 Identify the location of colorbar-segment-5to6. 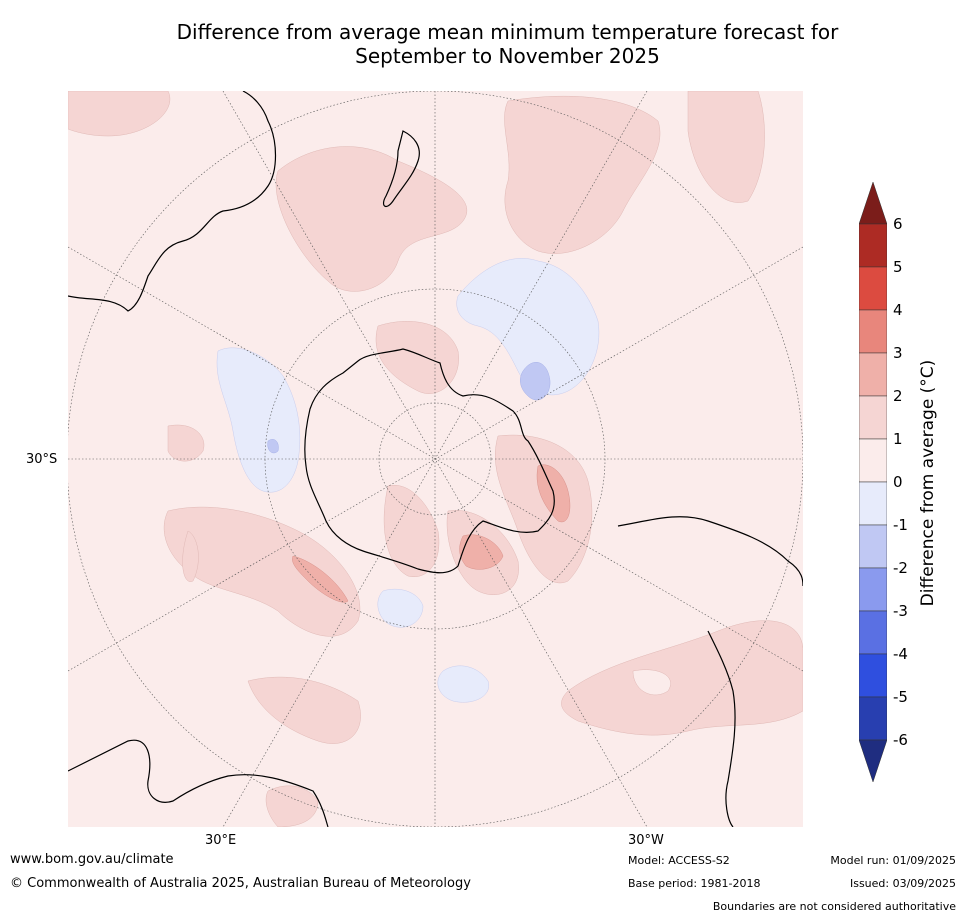
(873, 245).